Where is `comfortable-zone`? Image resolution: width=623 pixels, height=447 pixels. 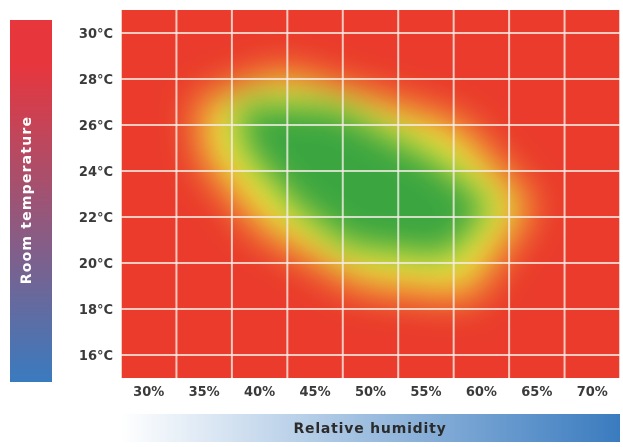
comfortable-zone is located at coordinates (365, 180).